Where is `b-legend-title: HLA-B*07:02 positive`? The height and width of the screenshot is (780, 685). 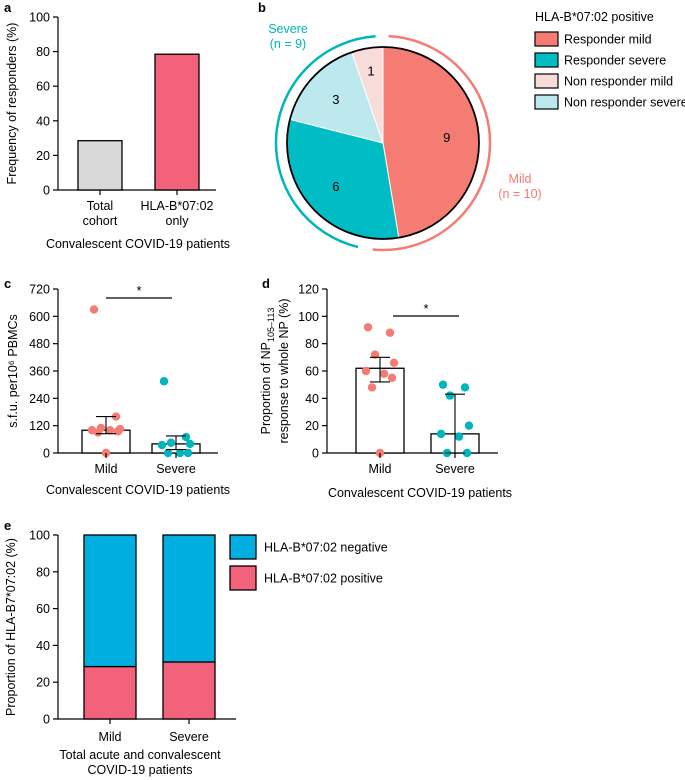 b-legend-title: HLA-B*07:02 positive is located at coordinates (594, 17).